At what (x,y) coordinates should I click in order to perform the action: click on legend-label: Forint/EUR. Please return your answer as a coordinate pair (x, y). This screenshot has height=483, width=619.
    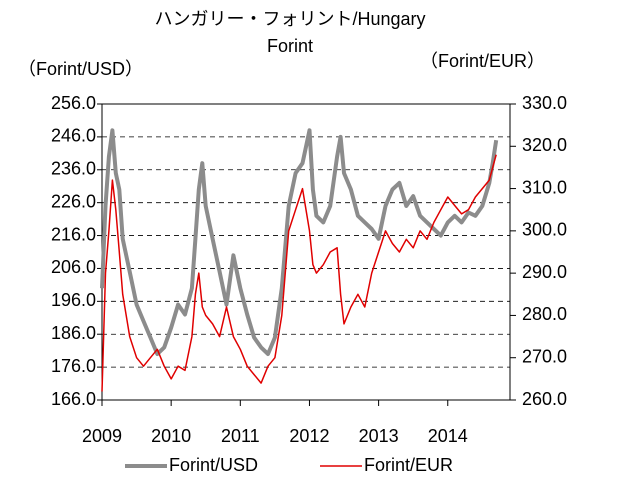
    Looking at the image, I should click on (408, 465).